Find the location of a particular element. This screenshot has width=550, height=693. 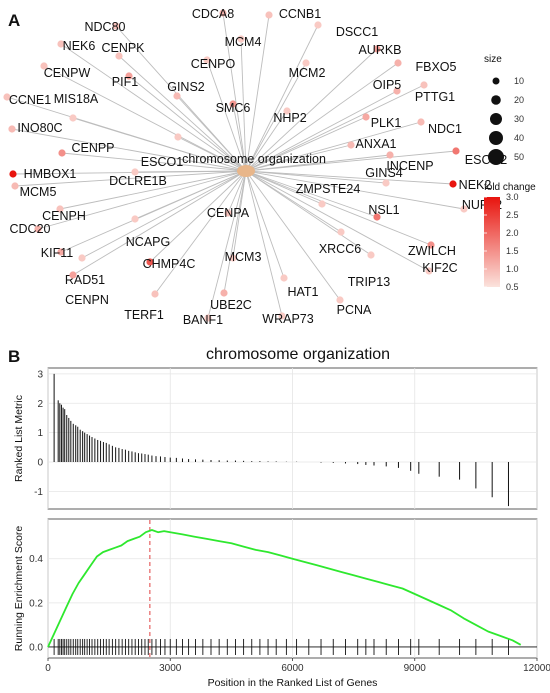

y-tick-label: 3 is located at coordinates (40, 374).